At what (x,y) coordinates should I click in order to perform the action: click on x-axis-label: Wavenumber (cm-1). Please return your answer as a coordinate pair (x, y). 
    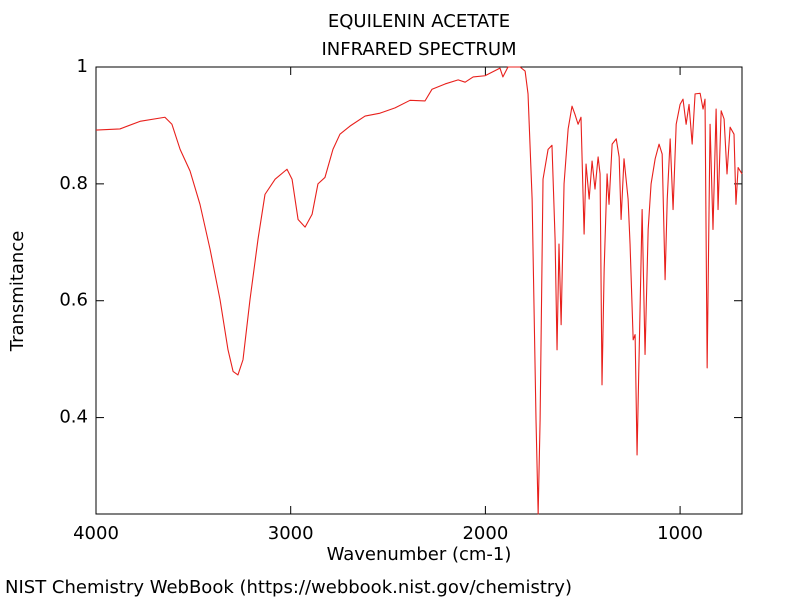
    Looking at the image, I should click on (419, 554).